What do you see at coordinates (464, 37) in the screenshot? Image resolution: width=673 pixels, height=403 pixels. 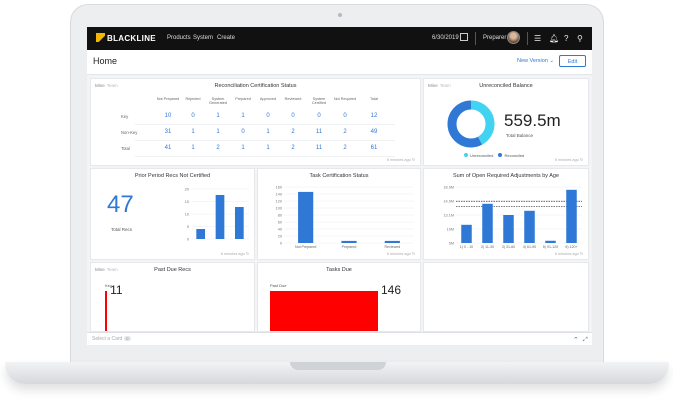 I see `calendar-icon` at bounding box center [464, 37].